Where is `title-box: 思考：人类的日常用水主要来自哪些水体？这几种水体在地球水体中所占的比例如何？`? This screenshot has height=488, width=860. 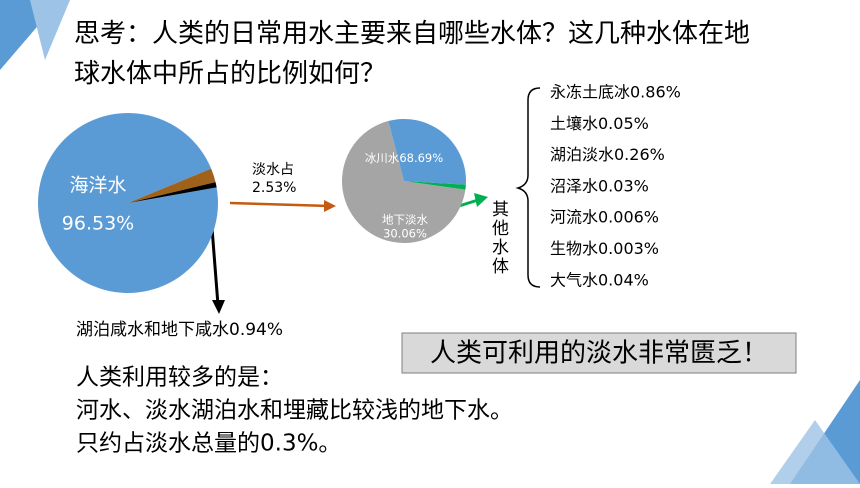
title-box: 思考：人类的日常用水主要来自哪些水体？这几种水体在地球水体中所占的比例如何？ is located at coordinates (412, 54).